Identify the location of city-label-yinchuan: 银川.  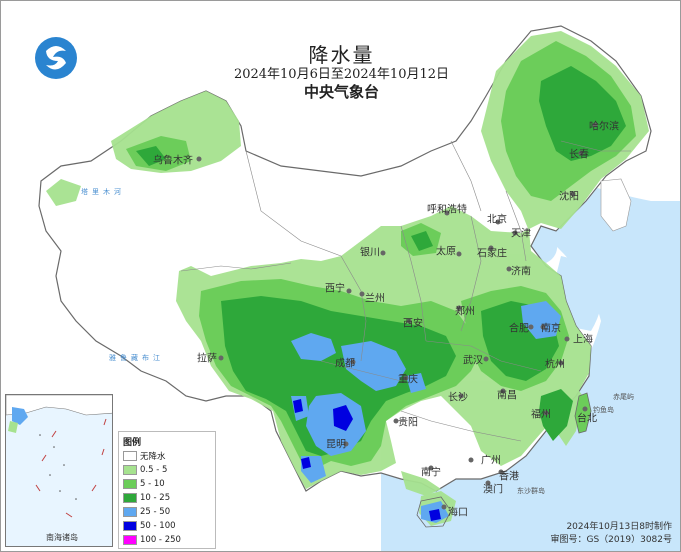
(370, 253).